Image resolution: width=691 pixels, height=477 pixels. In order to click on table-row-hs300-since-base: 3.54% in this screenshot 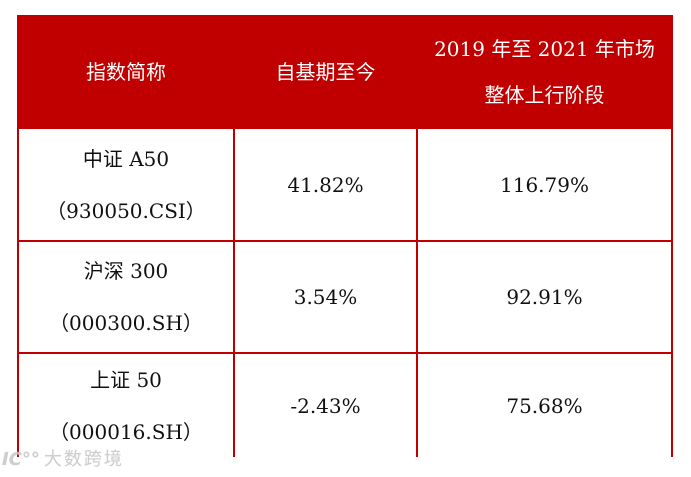, I will do `click(325, 297)`.